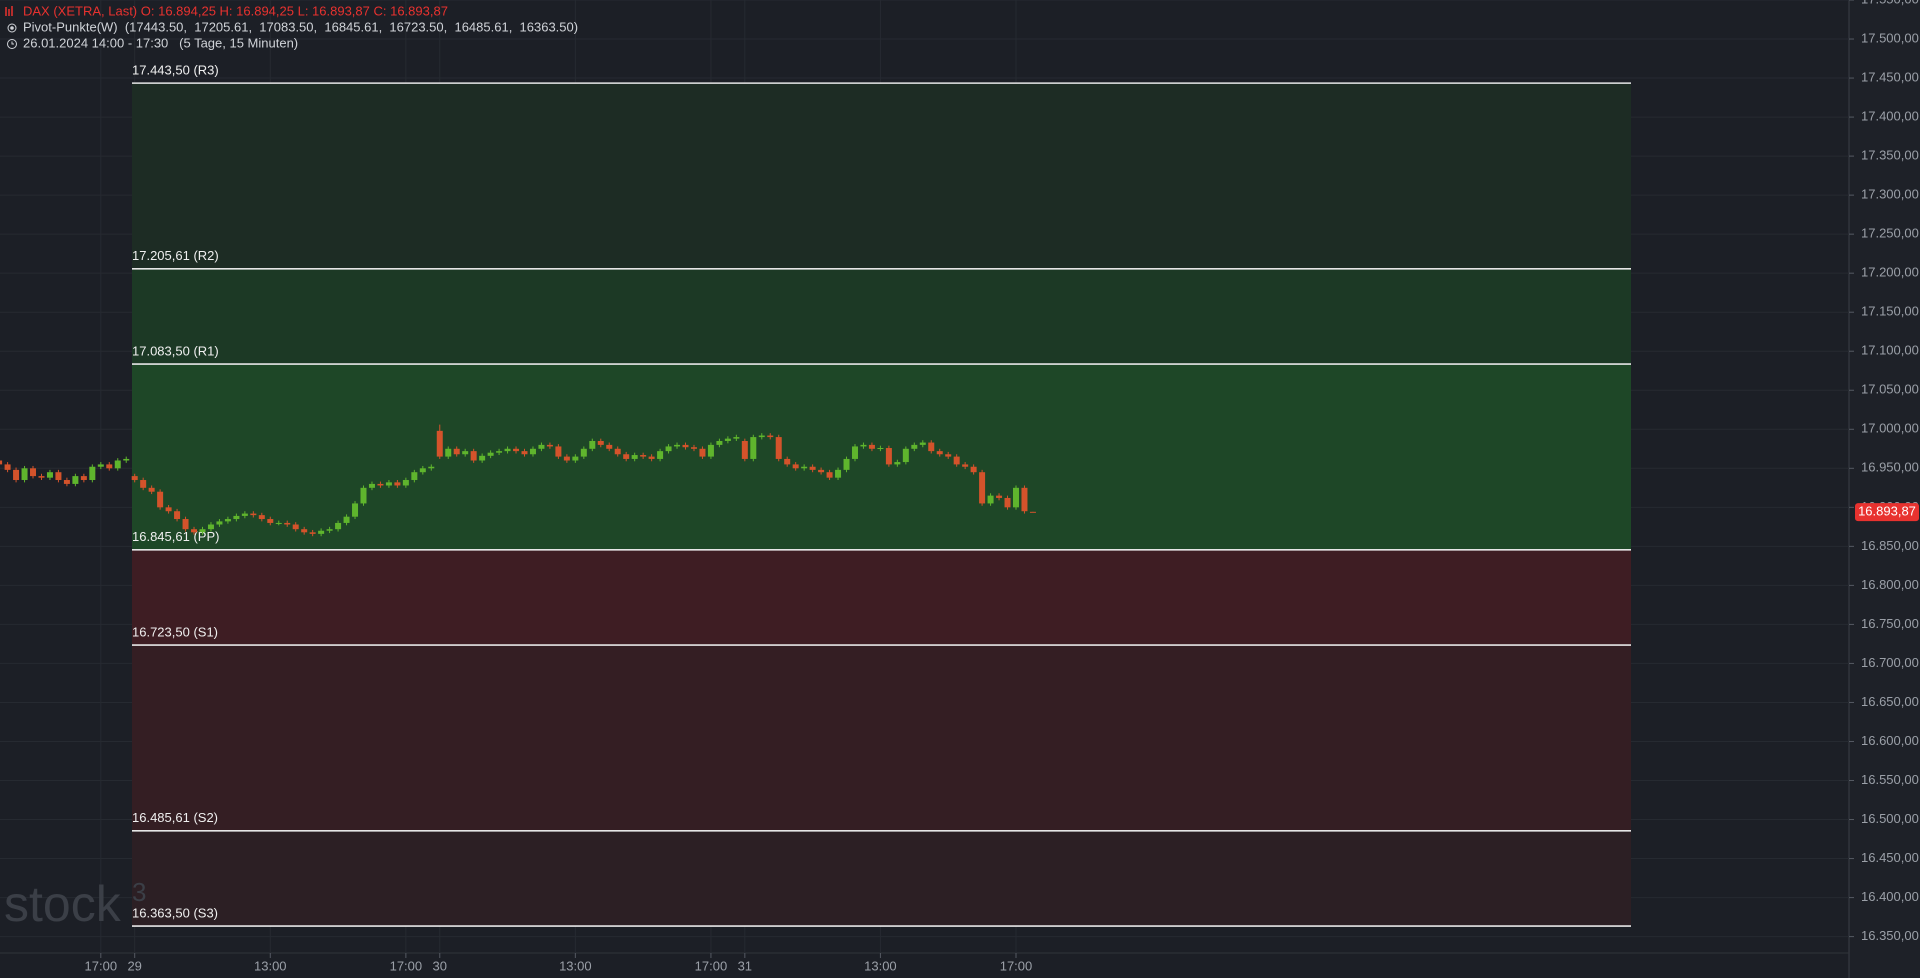  What do you see at coordinates (1890, 428) in the screenshot?
I see `y-tick-label: 17.000,00` at bounding box center [1890, 428].